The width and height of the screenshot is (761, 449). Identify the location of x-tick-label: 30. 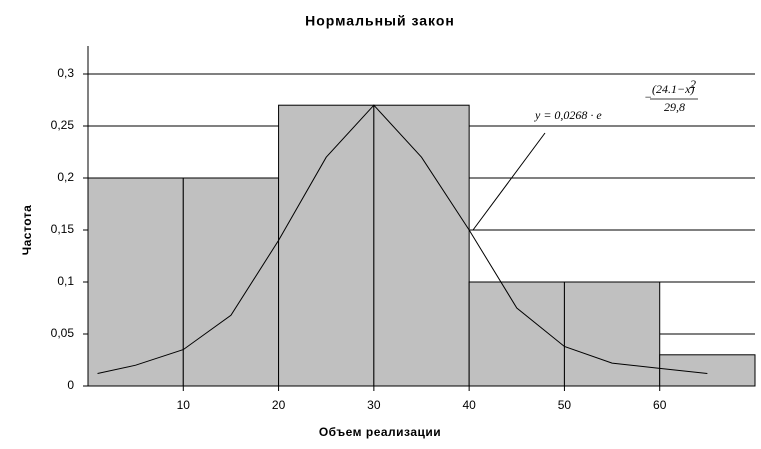
(374, 405).